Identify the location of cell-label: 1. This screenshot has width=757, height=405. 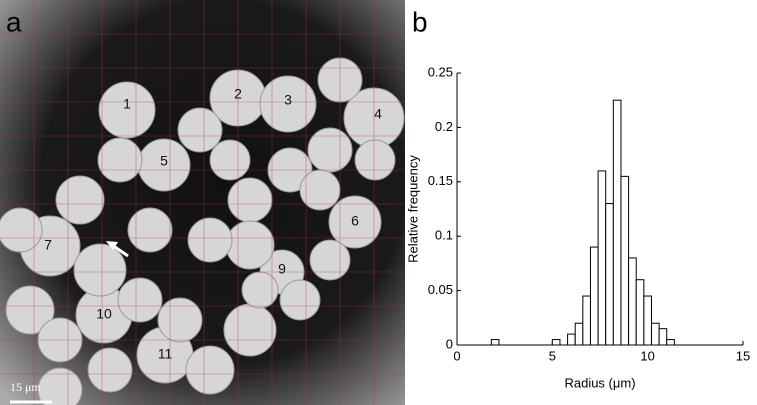
(127, 104).